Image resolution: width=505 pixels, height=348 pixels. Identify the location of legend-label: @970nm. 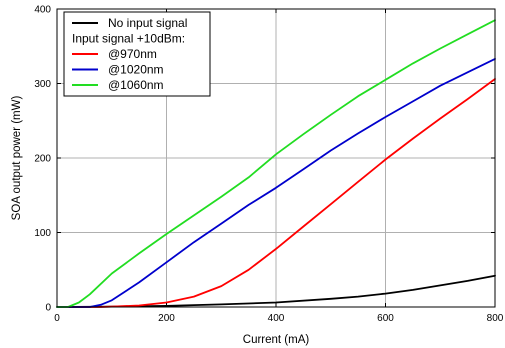
(132, 54).